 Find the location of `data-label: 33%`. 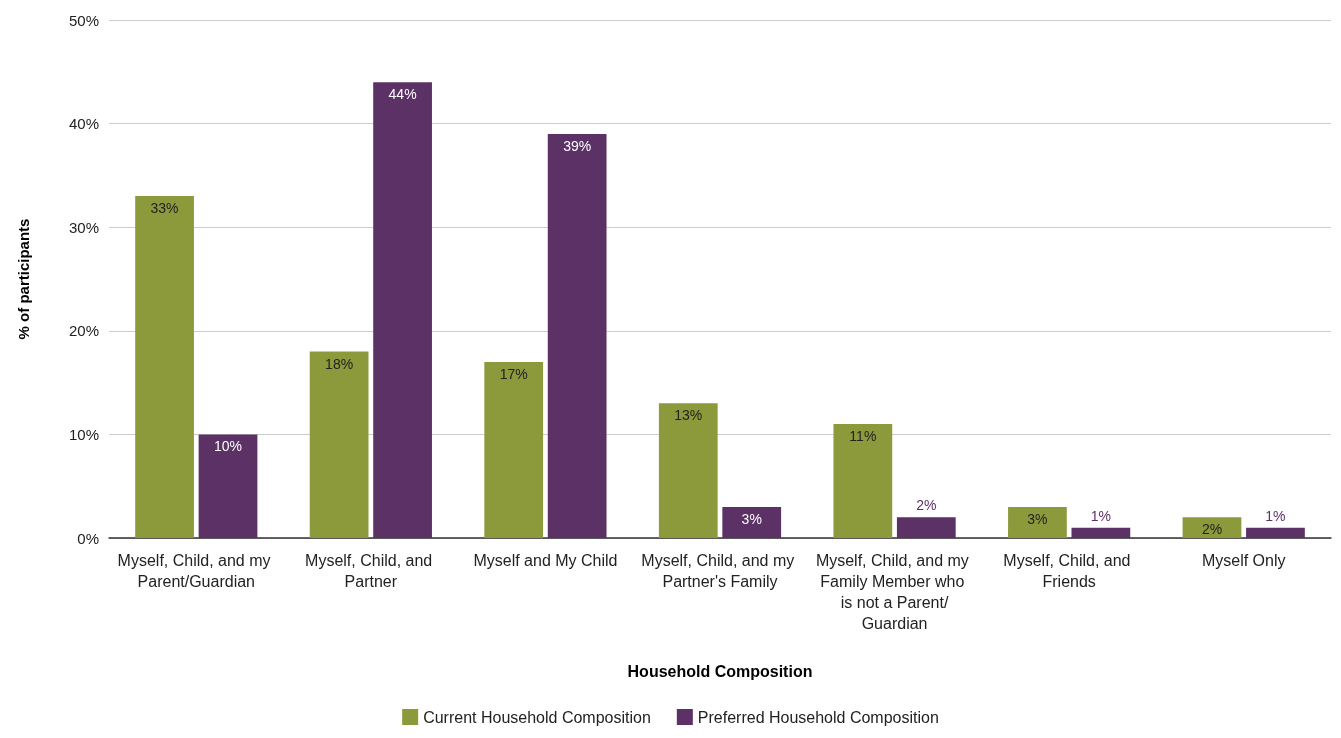

data-label: 33% is located at coordinates (164, 208).